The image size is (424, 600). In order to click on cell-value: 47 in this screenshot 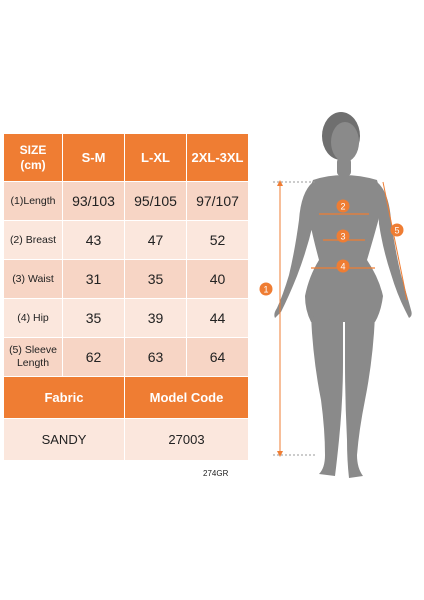, I will do `click(155, 240)`.